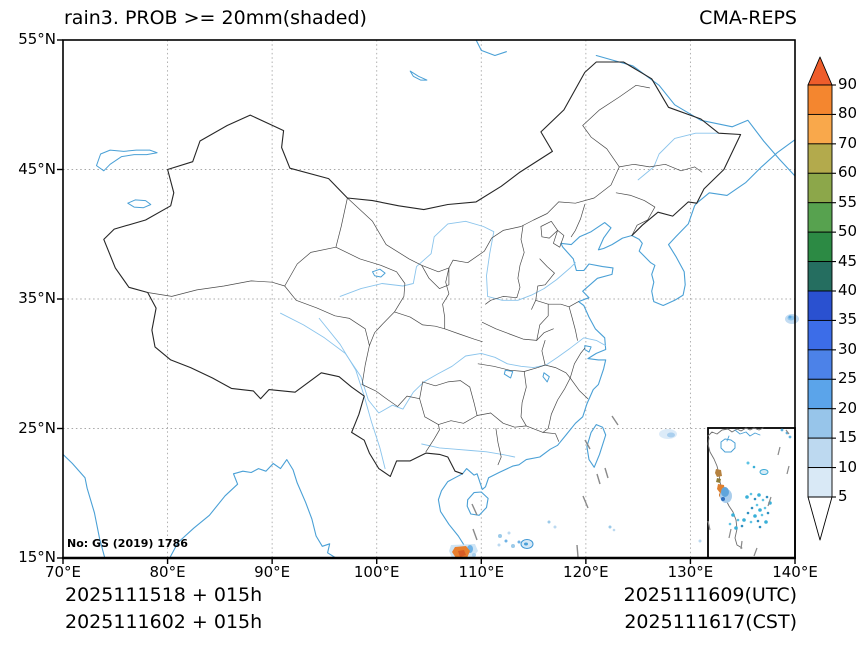 The height and width of the screenshot is (647, 860). Describe the element at coordinates (167, 572) in the screenshot. I see `x-tick-label: 80°E` at that location.